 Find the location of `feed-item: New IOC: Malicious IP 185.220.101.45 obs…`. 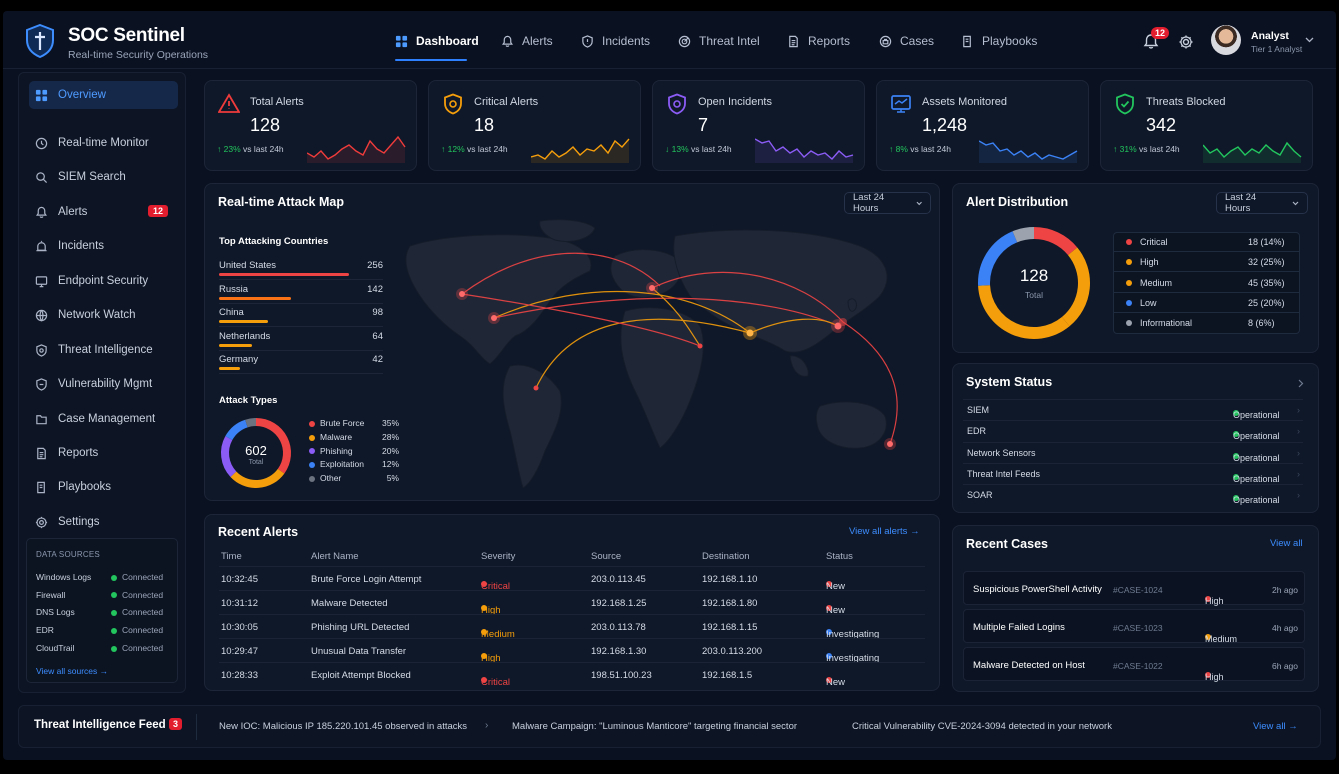

feed-item: New IOC: Malicious IP 185.220.101.45 obs… is located at coordinates (343, 726).